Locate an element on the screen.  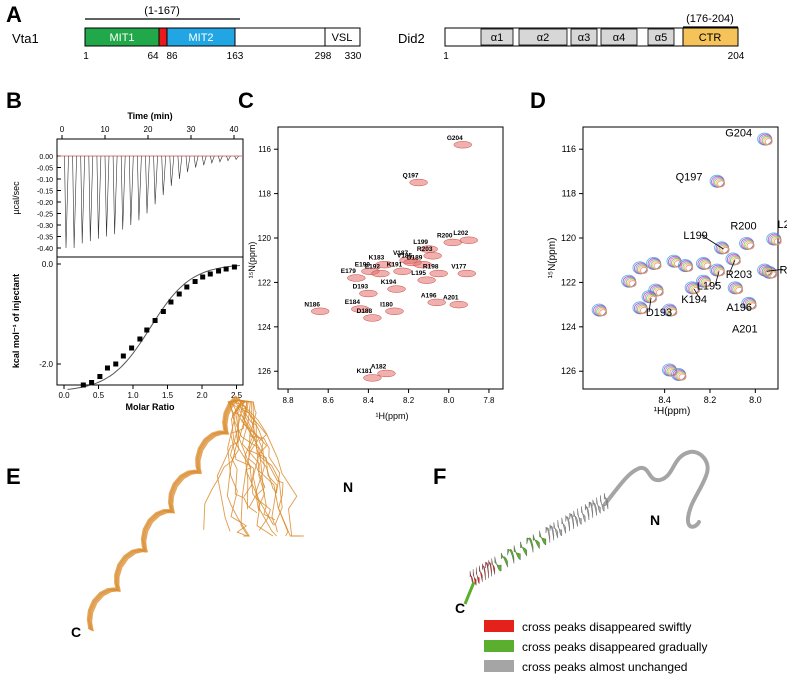
hsqc-c-xtick-label: 8.4 is located at coordinates (369, 400).